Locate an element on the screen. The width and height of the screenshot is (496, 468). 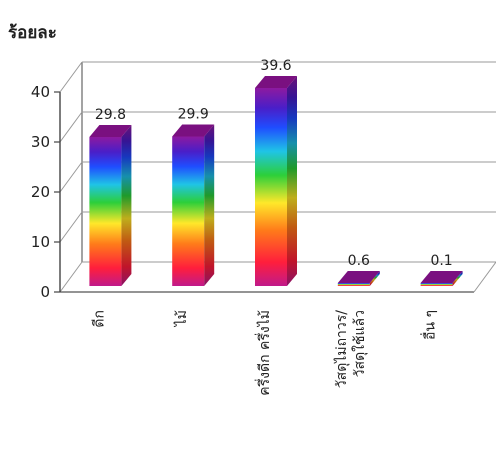
category-label: อื่น ๆ is located at coordinates (430, 325).